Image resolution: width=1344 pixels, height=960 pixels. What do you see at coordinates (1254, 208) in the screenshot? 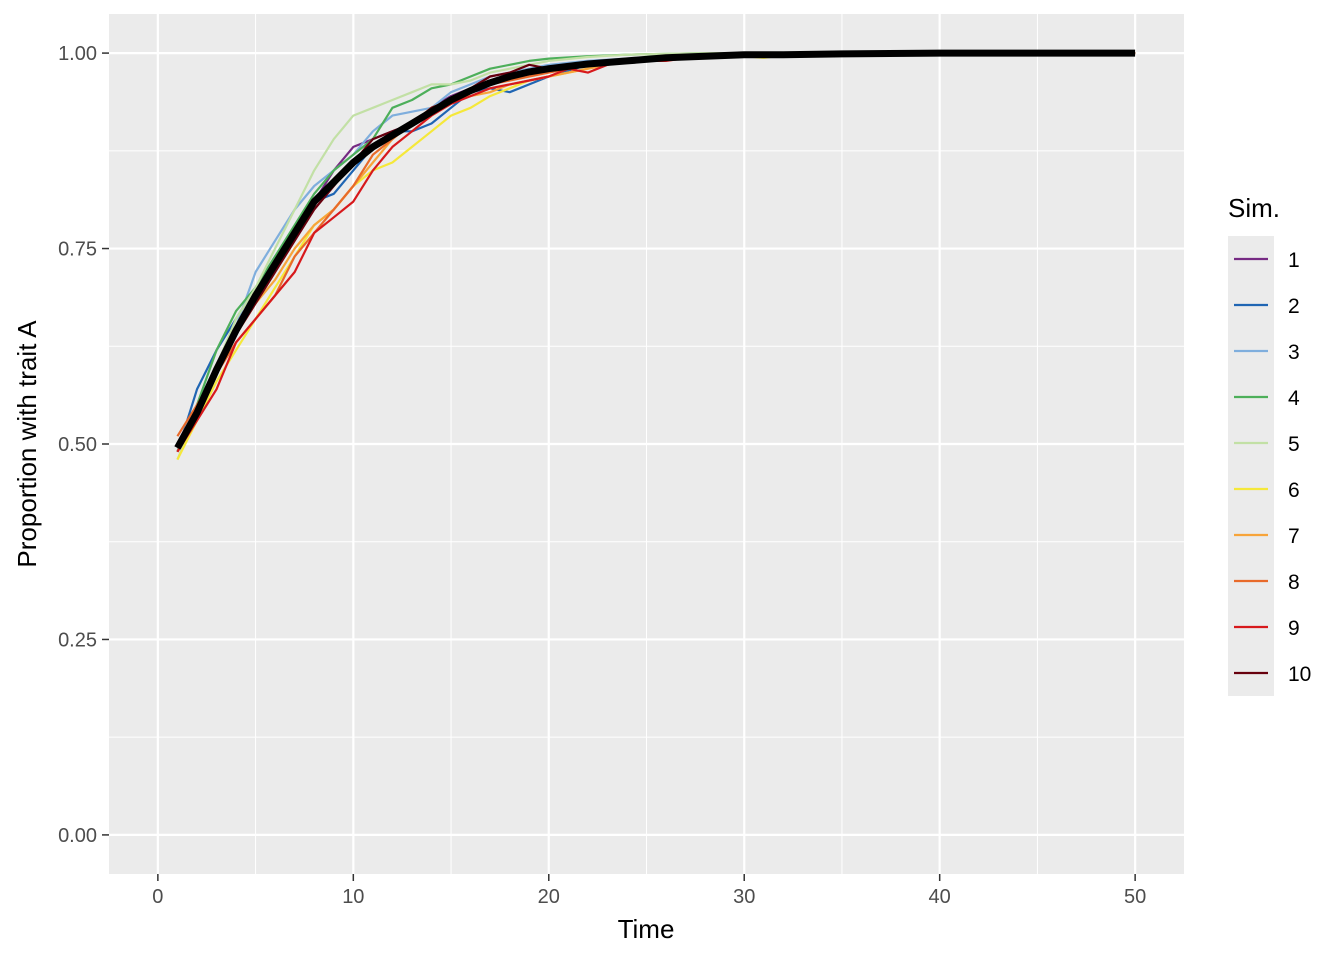
I see `legend-title: Sim.` at bounding box center [1254, 208].